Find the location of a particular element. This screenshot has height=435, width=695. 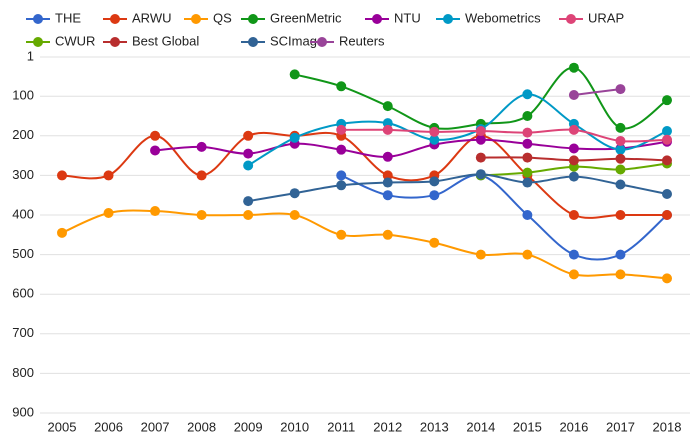

legend-item: Reuters is located at coordinates (347, 40).